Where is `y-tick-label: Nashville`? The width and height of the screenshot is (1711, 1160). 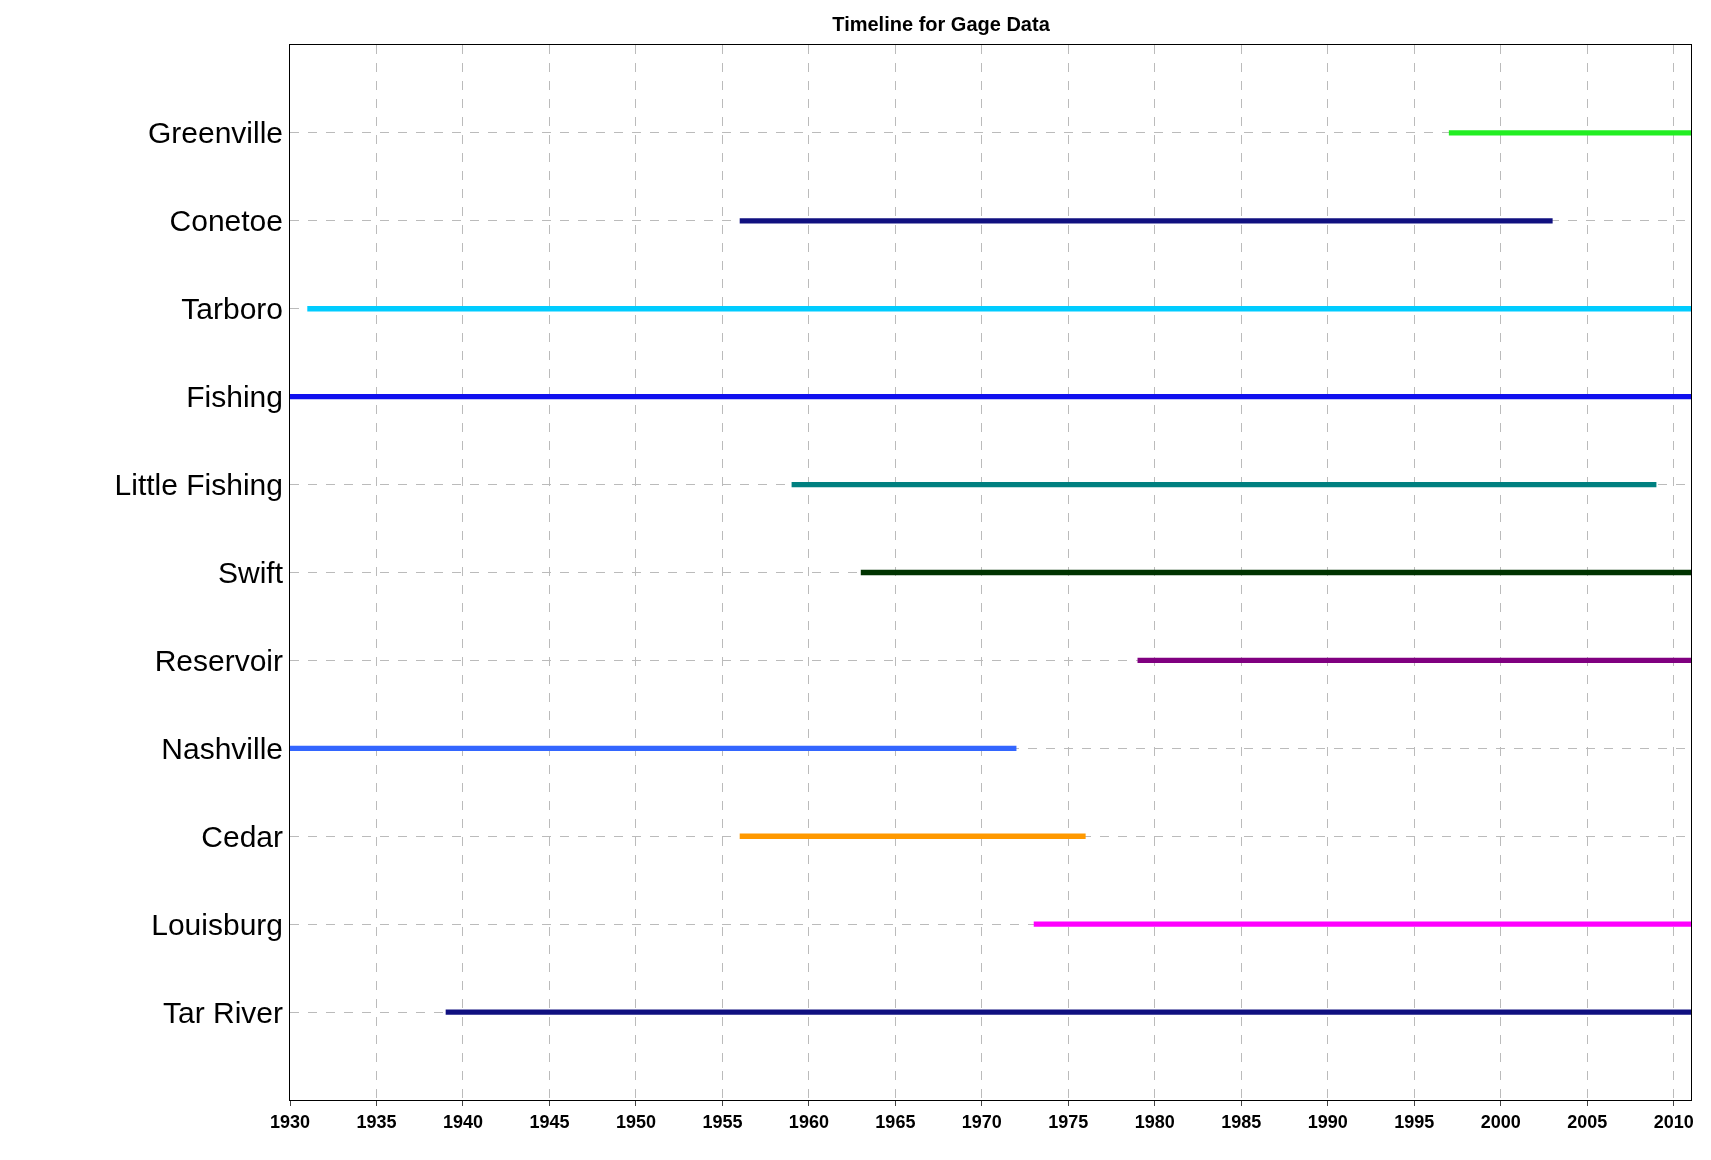 y-tick-label: Nashville is located at coordinates (222, 748).